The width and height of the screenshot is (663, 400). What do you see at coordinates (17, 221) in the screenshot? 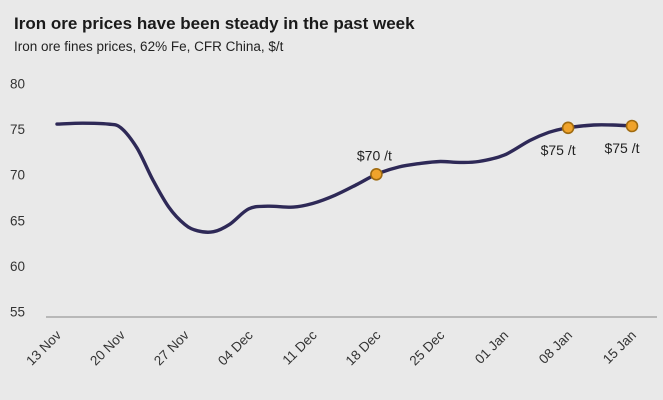
I see `y-axis-tick-label: 65` at bounding box center [17, 221].